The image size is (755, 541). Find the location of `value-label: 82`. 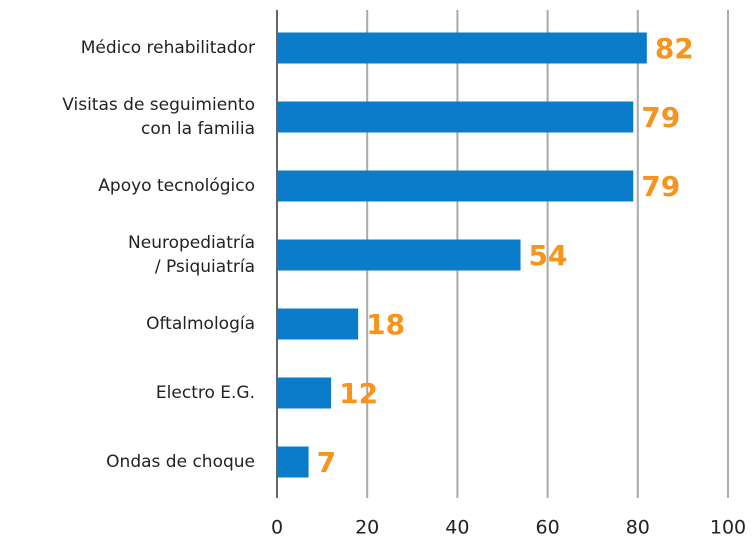

value-label: 82 is located at coordinates (674, 48).